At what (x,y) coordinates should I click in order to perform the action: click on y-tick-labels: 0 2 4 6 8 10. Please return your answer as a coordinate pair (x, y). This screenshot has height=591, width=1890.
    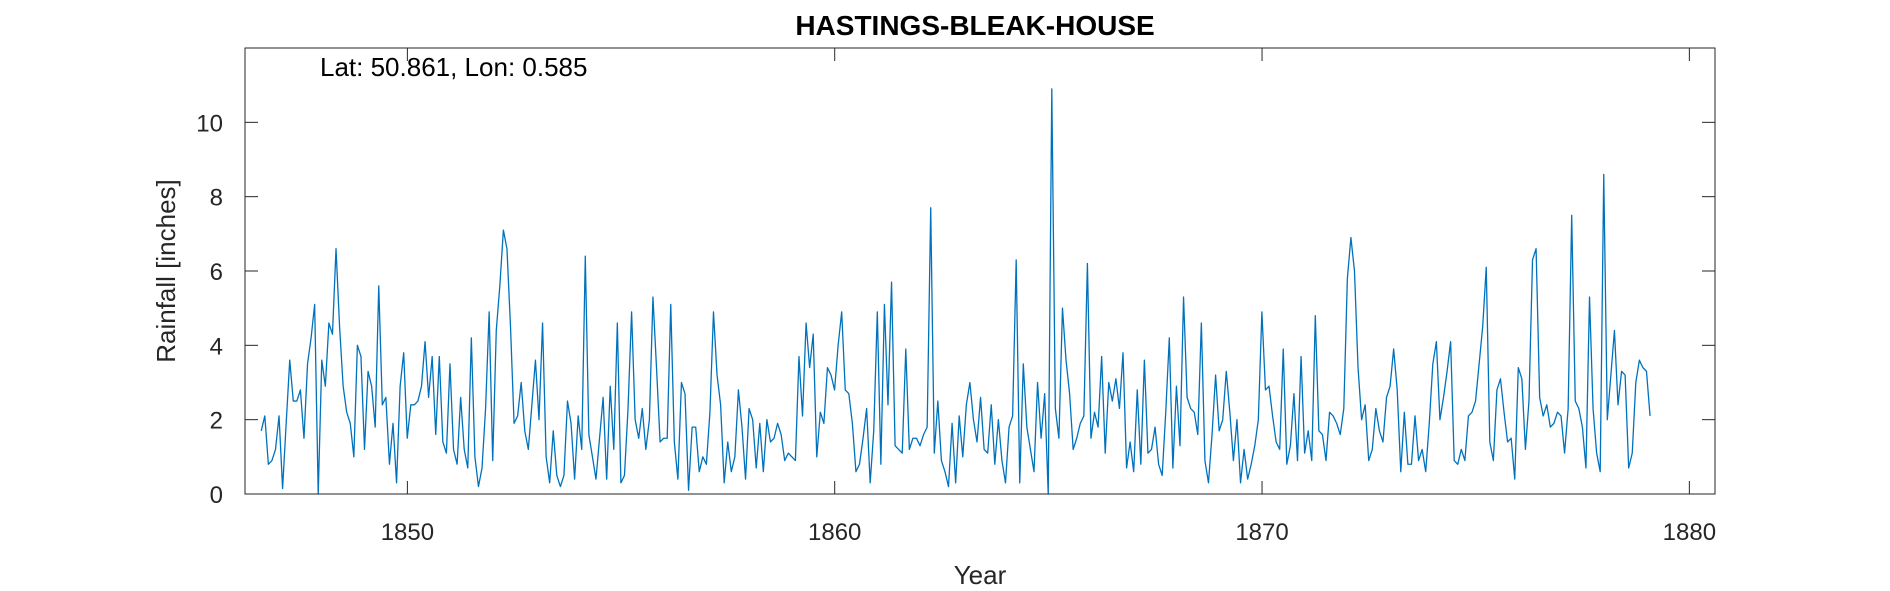
    Looking at the image, I should click on (209, 309).